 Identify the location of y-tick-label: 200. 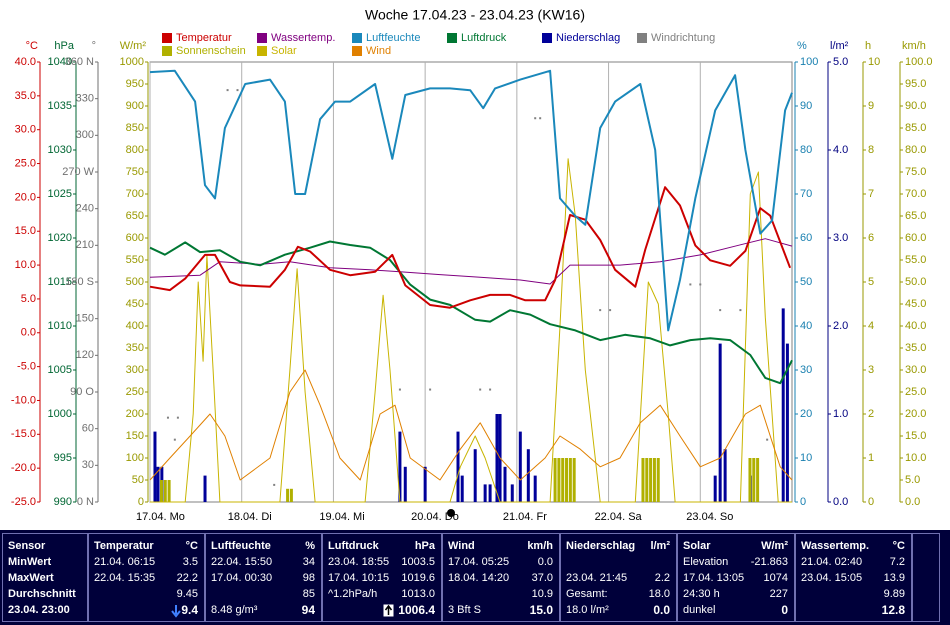
(135, 414).